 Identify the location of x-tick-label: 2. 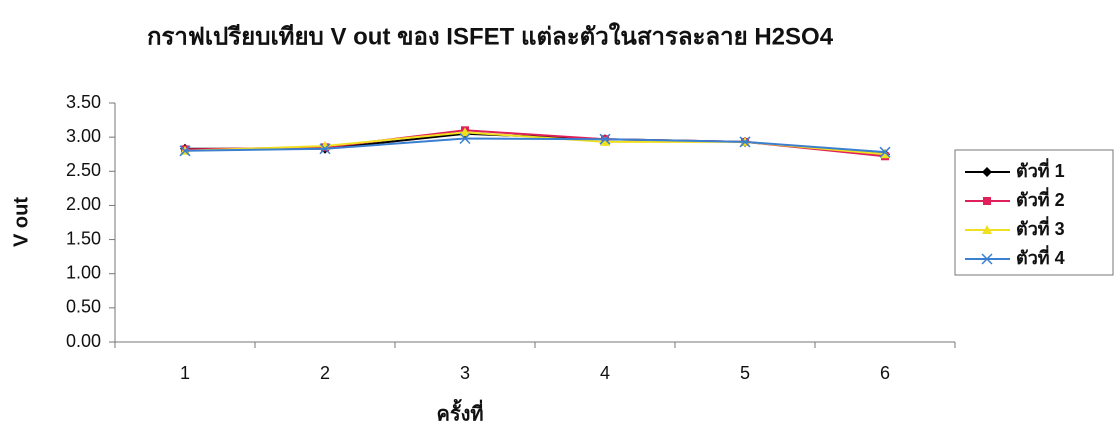
(325, 373).